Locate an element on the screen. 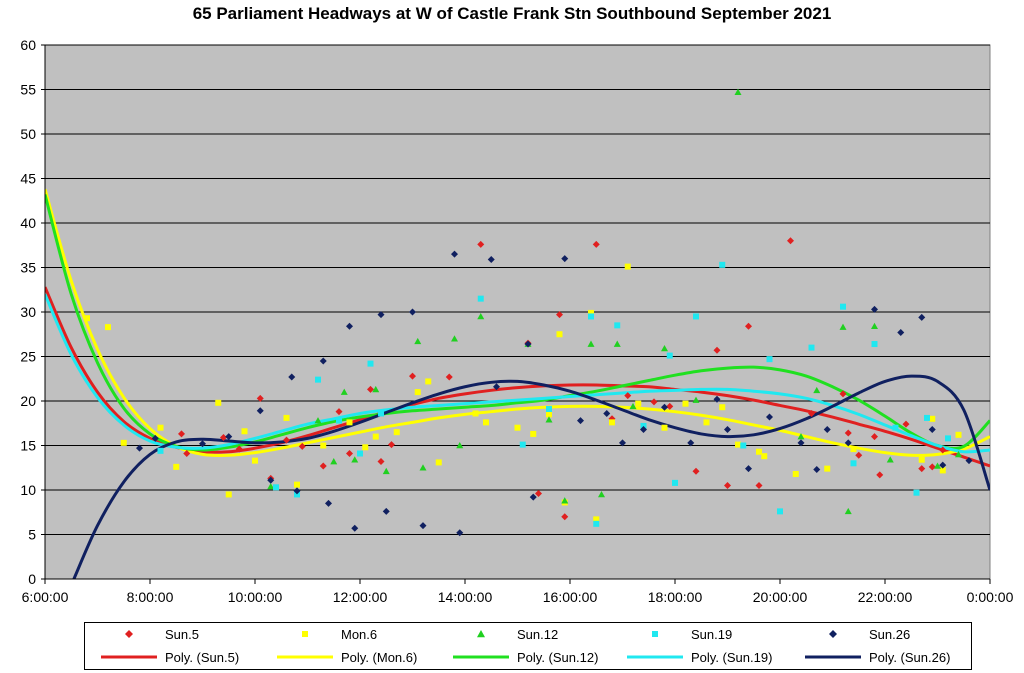 The image size is (1024, 673). x-tick-label: 6:00:00 is located at coordinates (45, 597).